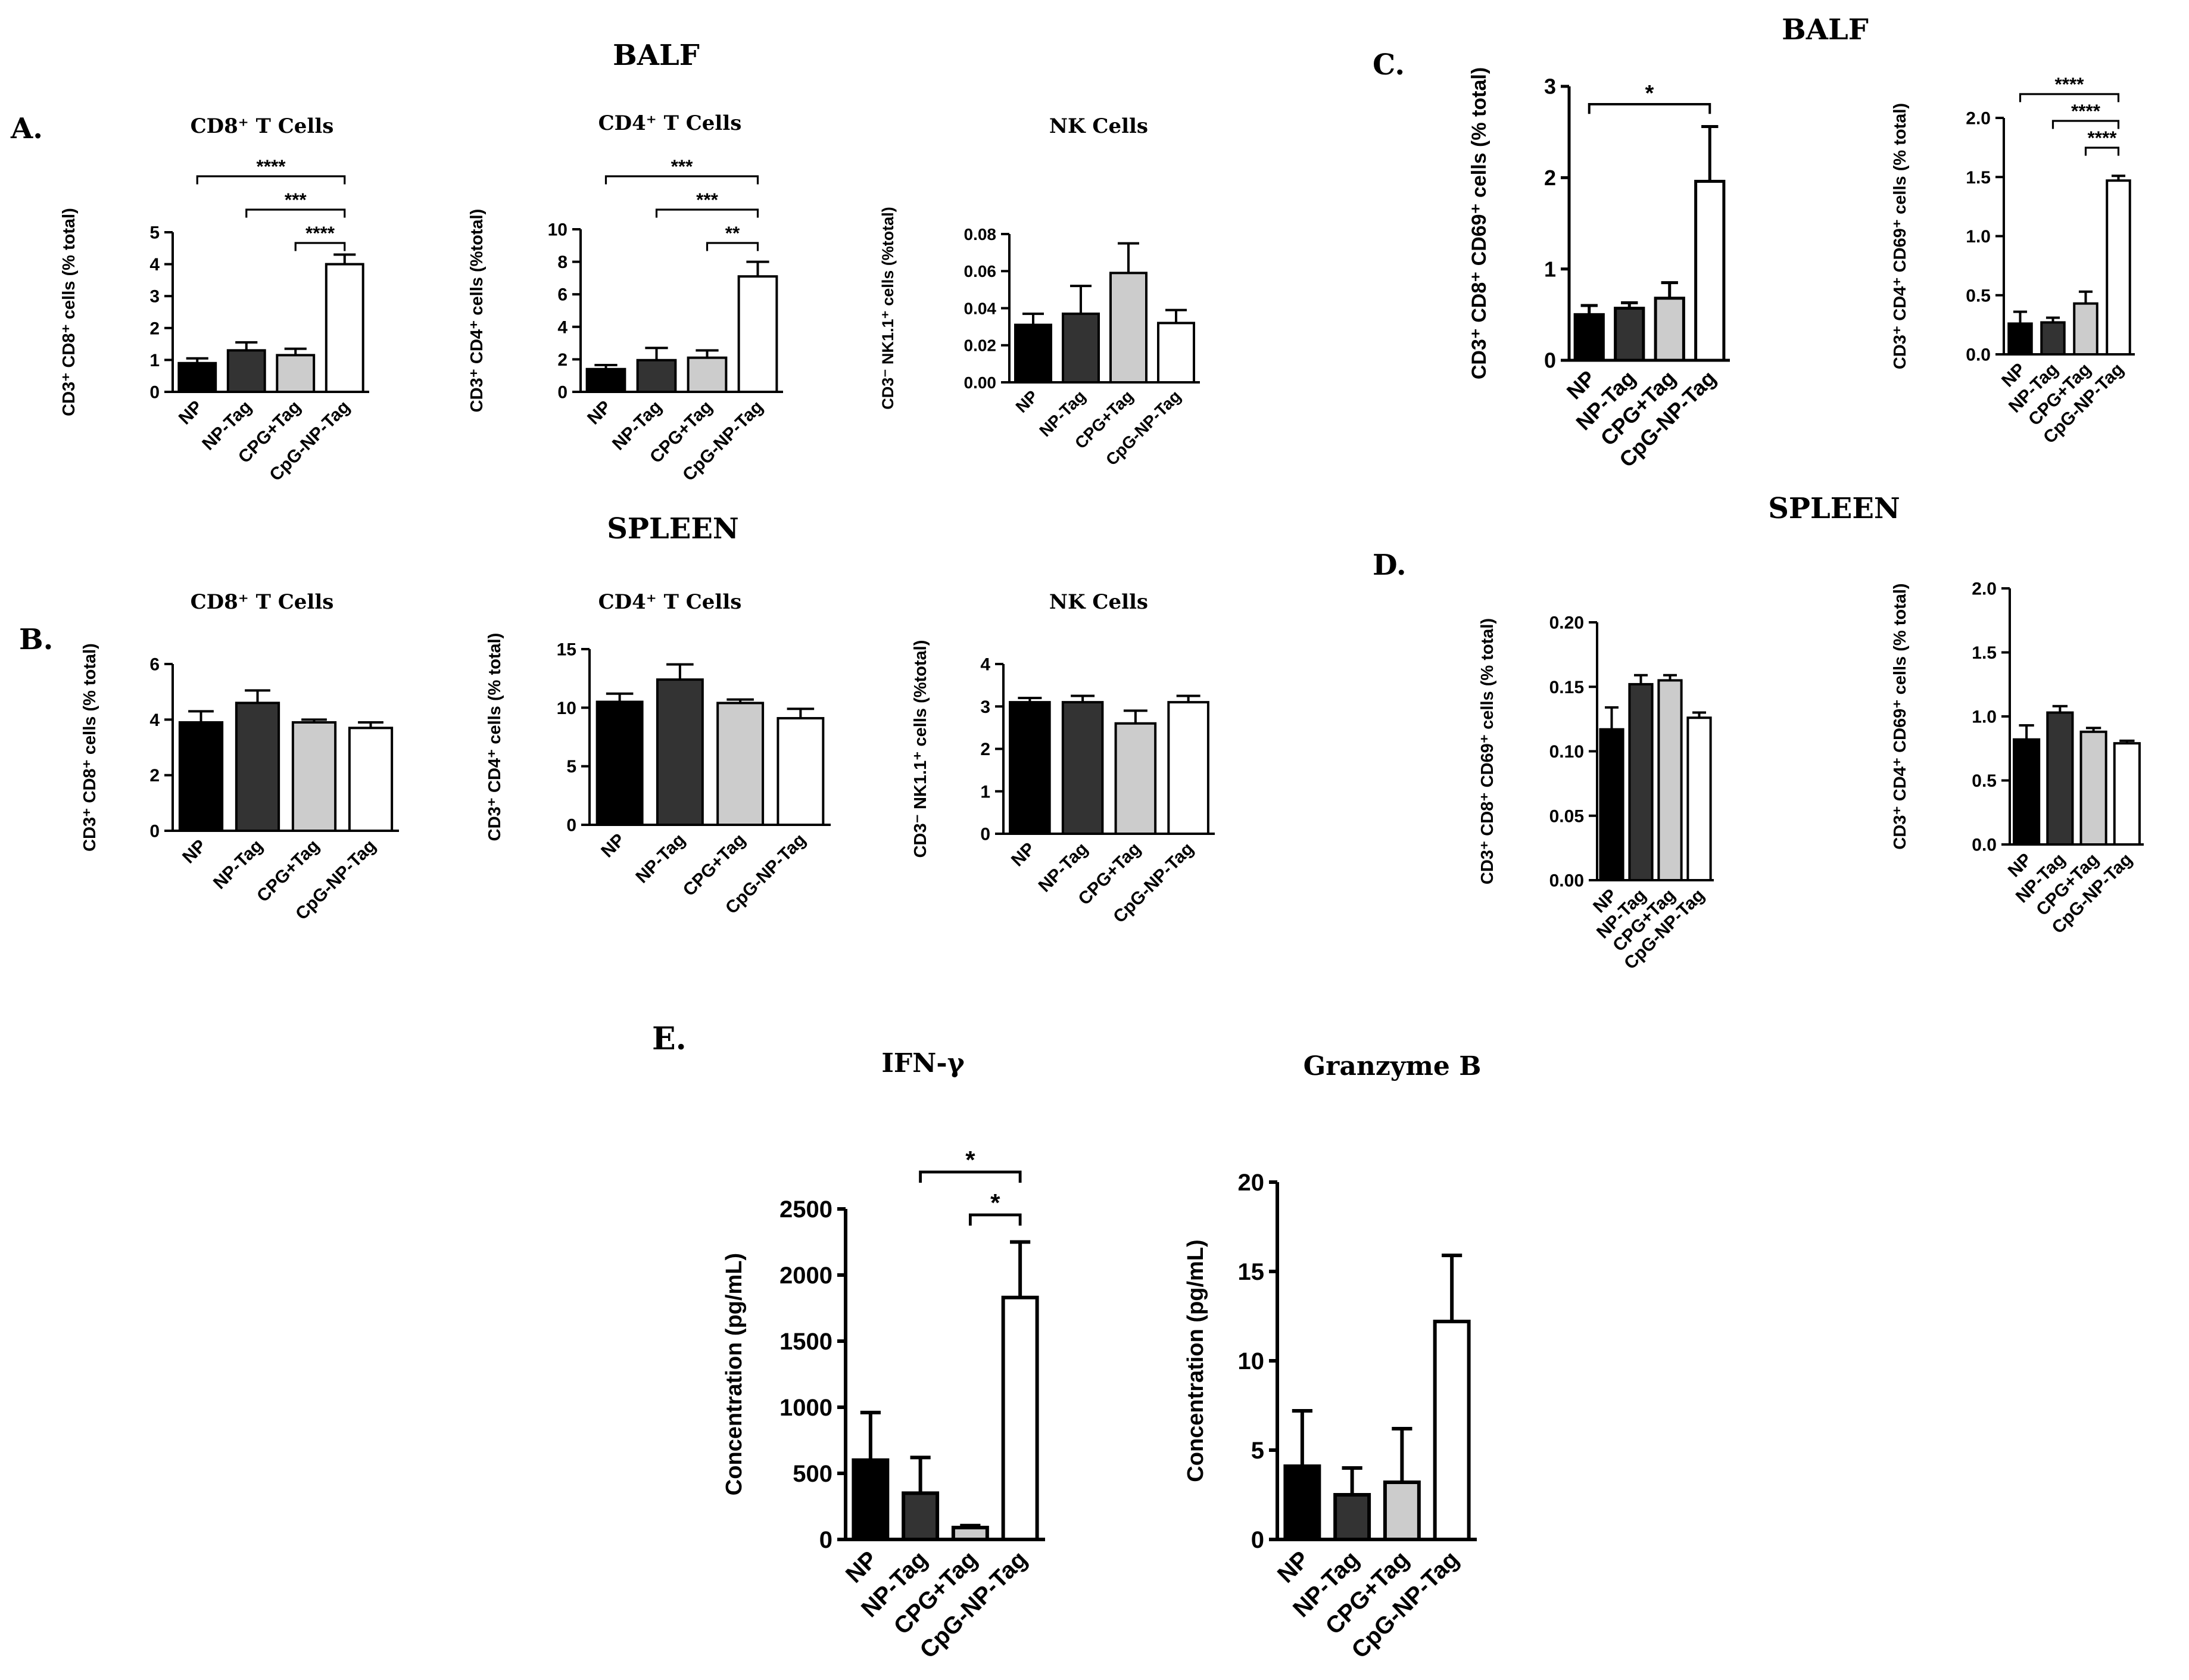 The image size is (2189, 1680). I want to click on panel-letter-b: B., so click(36, 639).